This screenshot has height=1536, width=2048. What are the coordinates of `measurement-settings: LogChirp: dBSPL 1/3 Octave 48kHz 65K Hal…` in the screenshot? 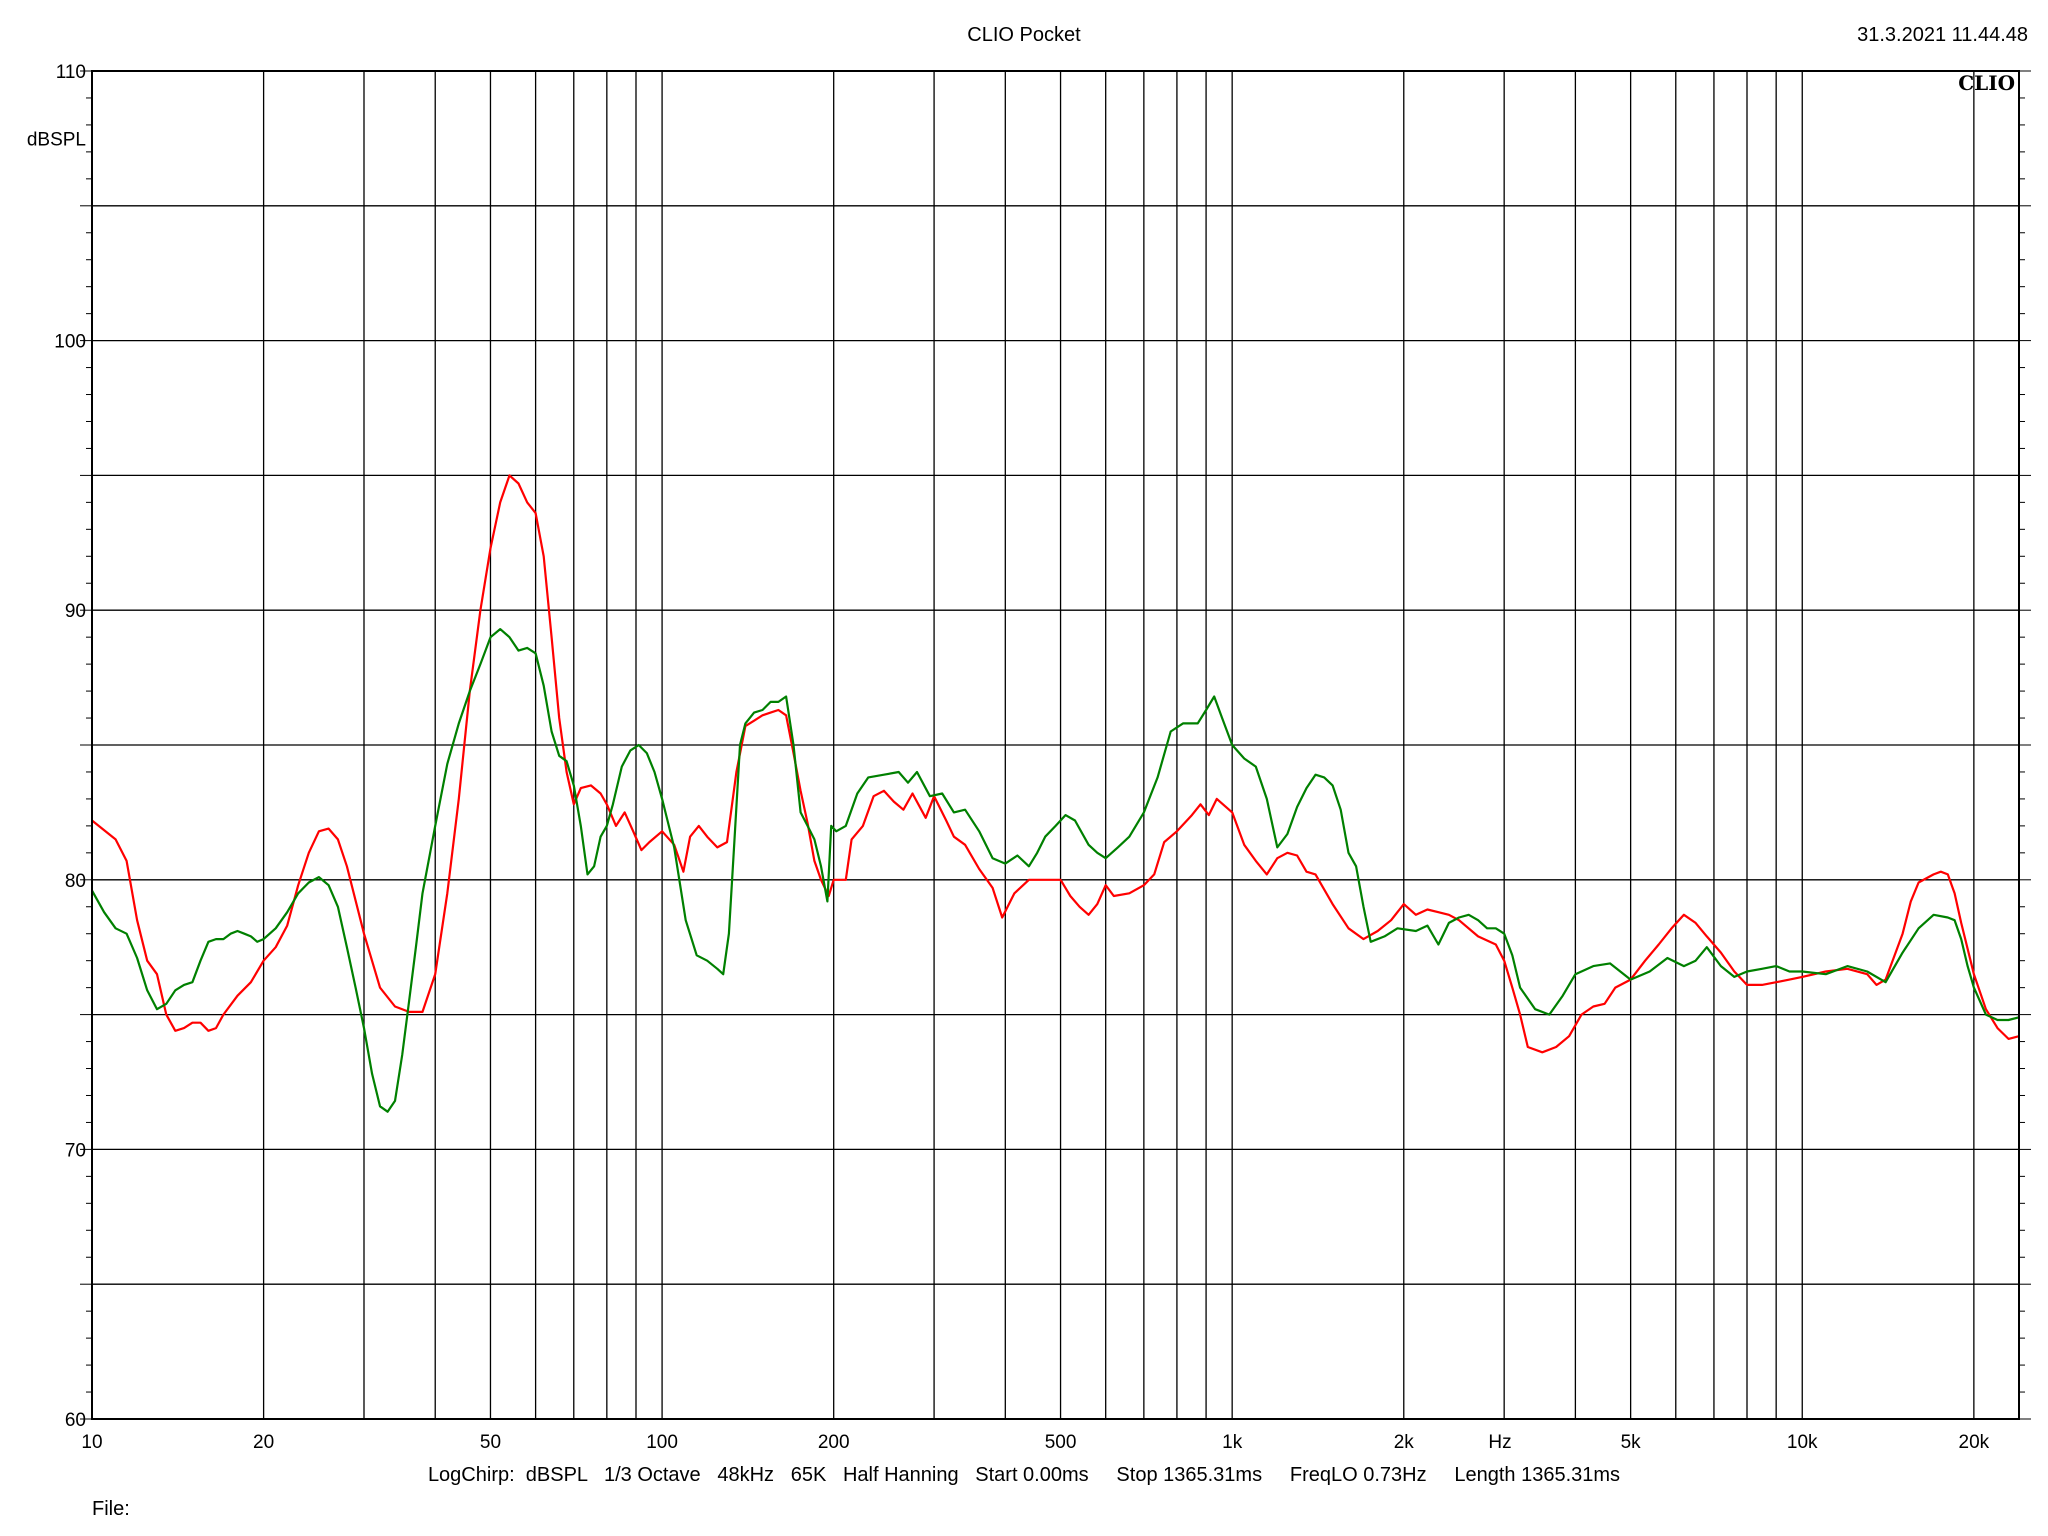 It's located at (1024, 1475).